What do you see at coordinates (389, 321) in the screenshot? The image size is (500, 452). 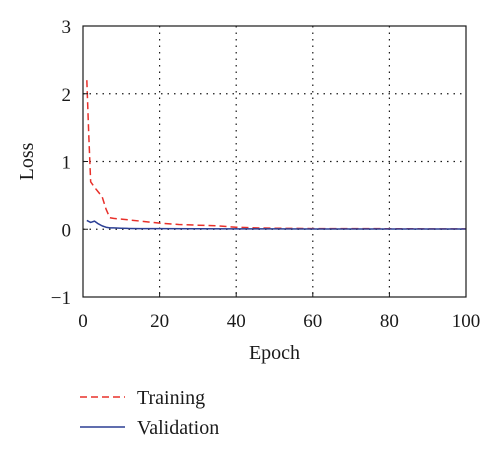 I see `x-tick-label: 80` at bounding box center [389, 321].